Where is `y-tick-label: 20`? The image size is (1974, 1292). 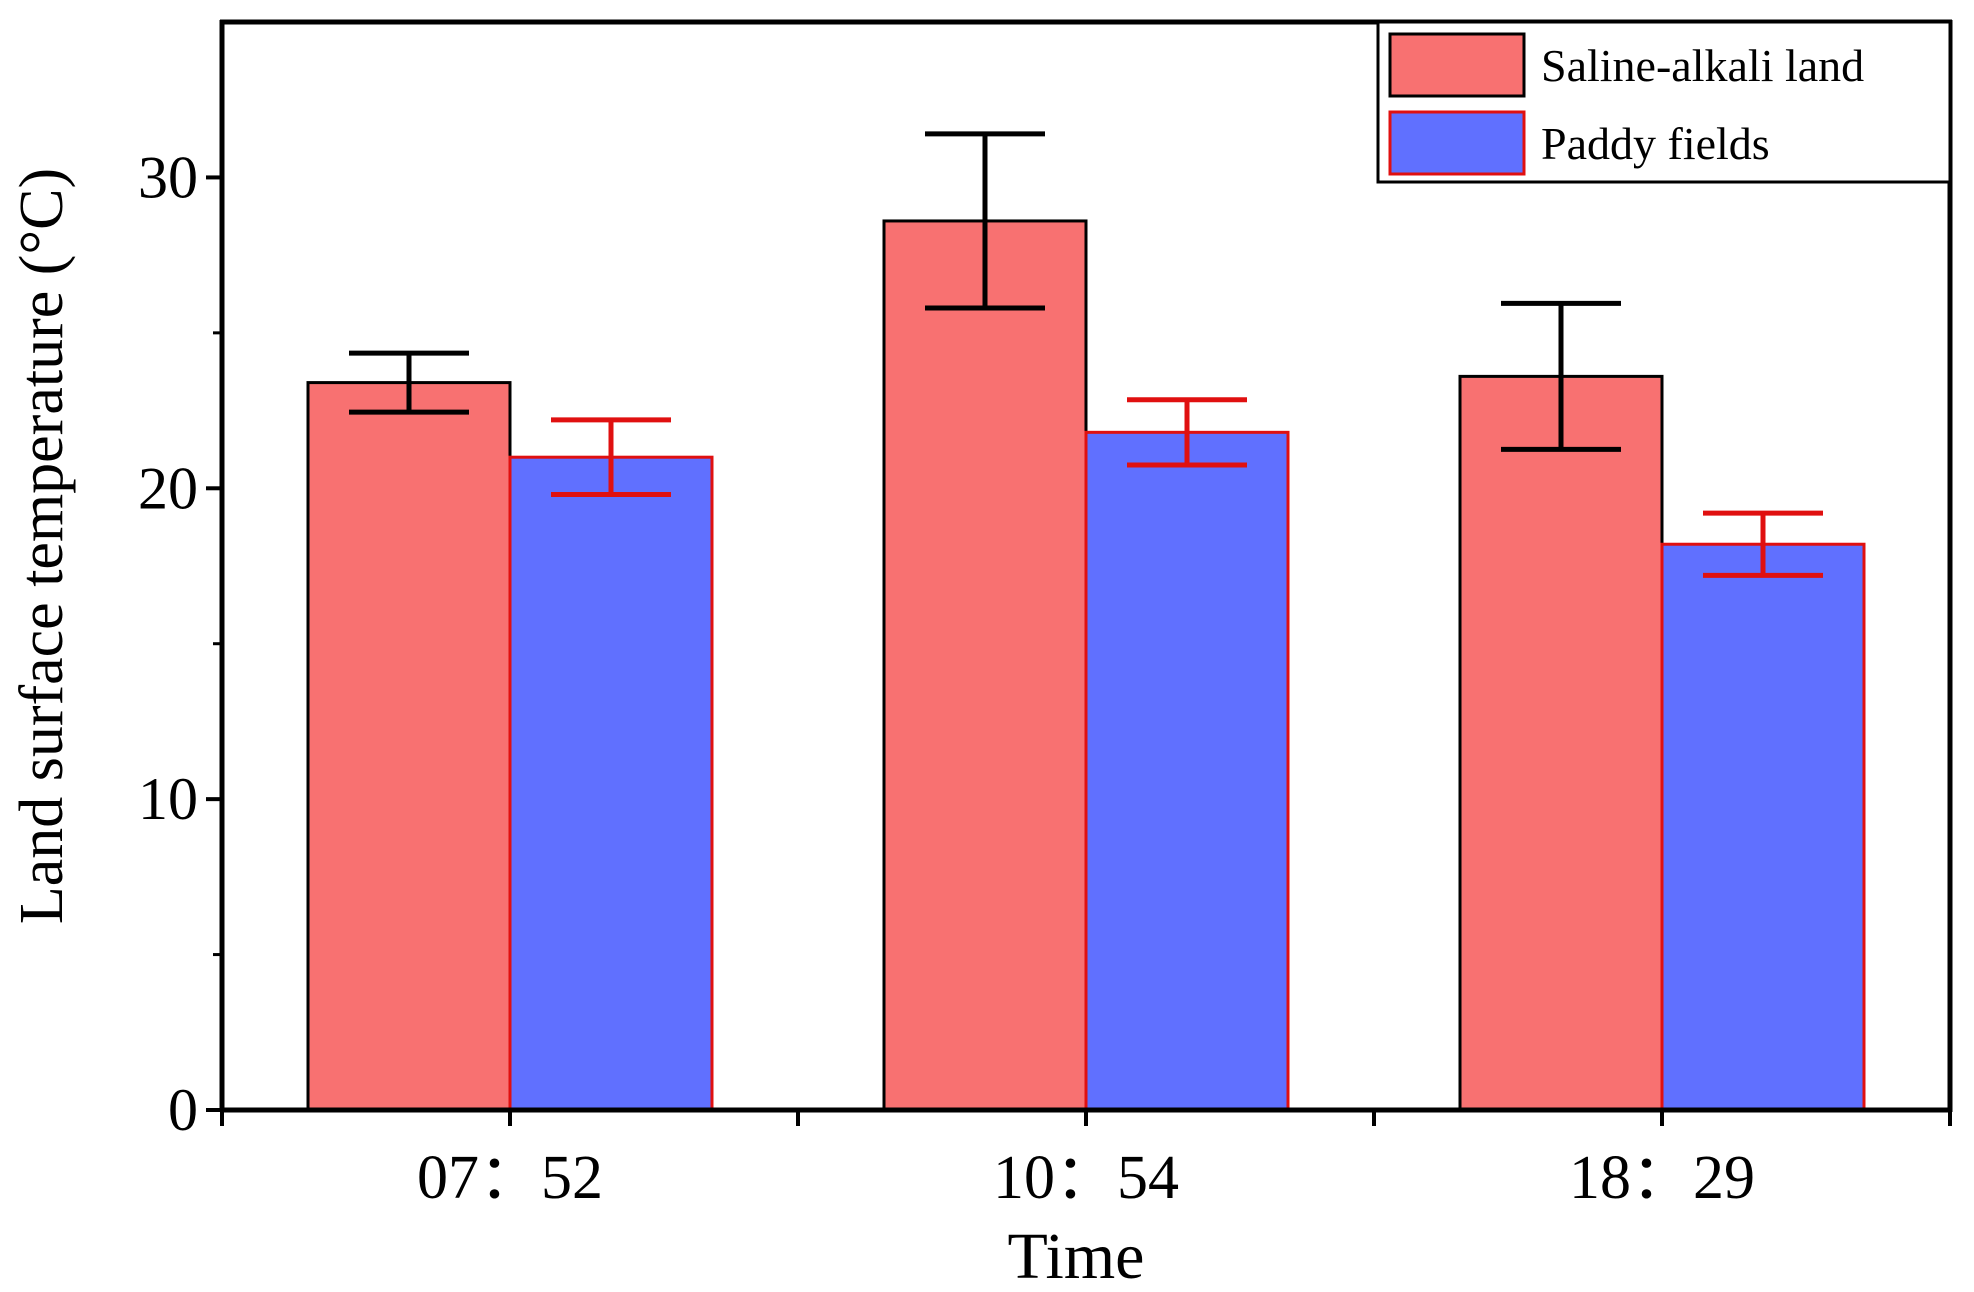
y-tick-label: 20 is located at coordinates (168, 488).